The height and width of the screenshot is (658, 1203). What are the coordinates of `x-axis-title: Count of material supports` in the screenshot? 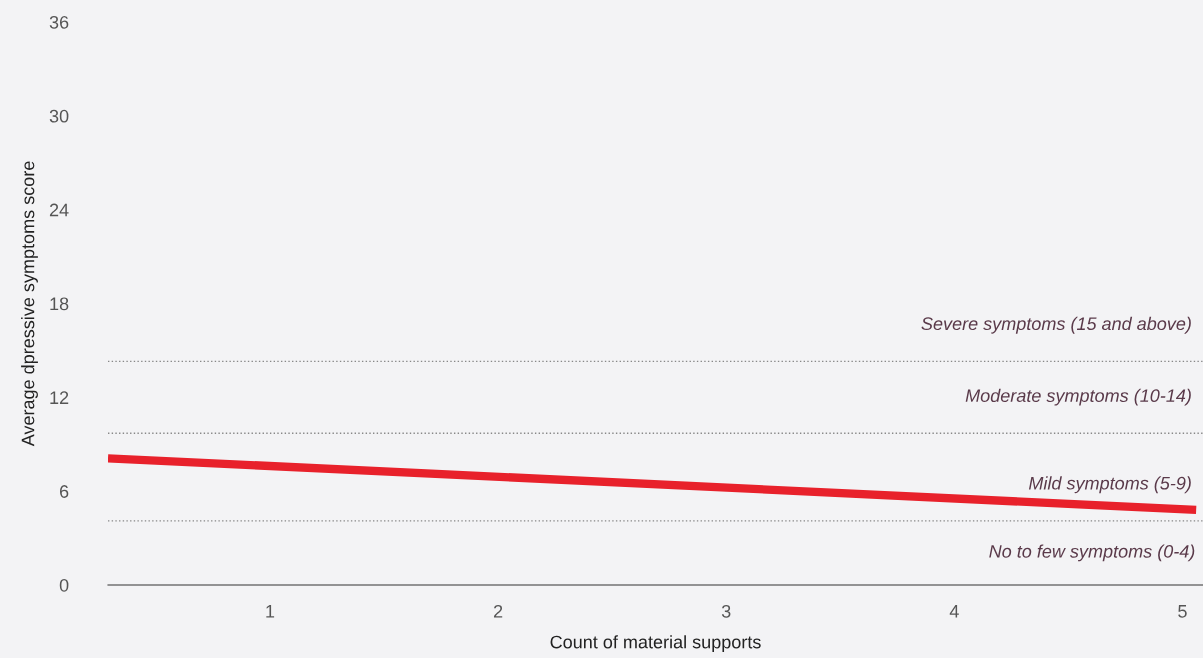 It's located at (655, 643).